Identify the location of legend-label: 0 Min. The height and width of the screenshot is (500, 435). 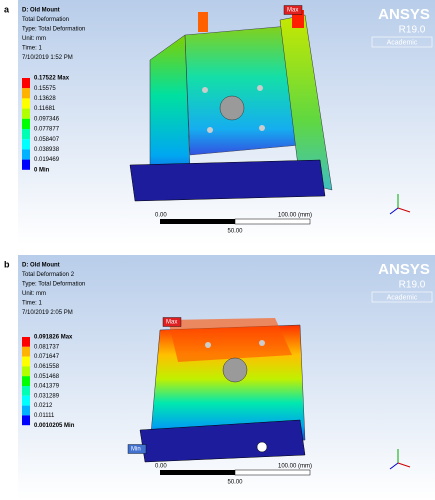
(42, 170).